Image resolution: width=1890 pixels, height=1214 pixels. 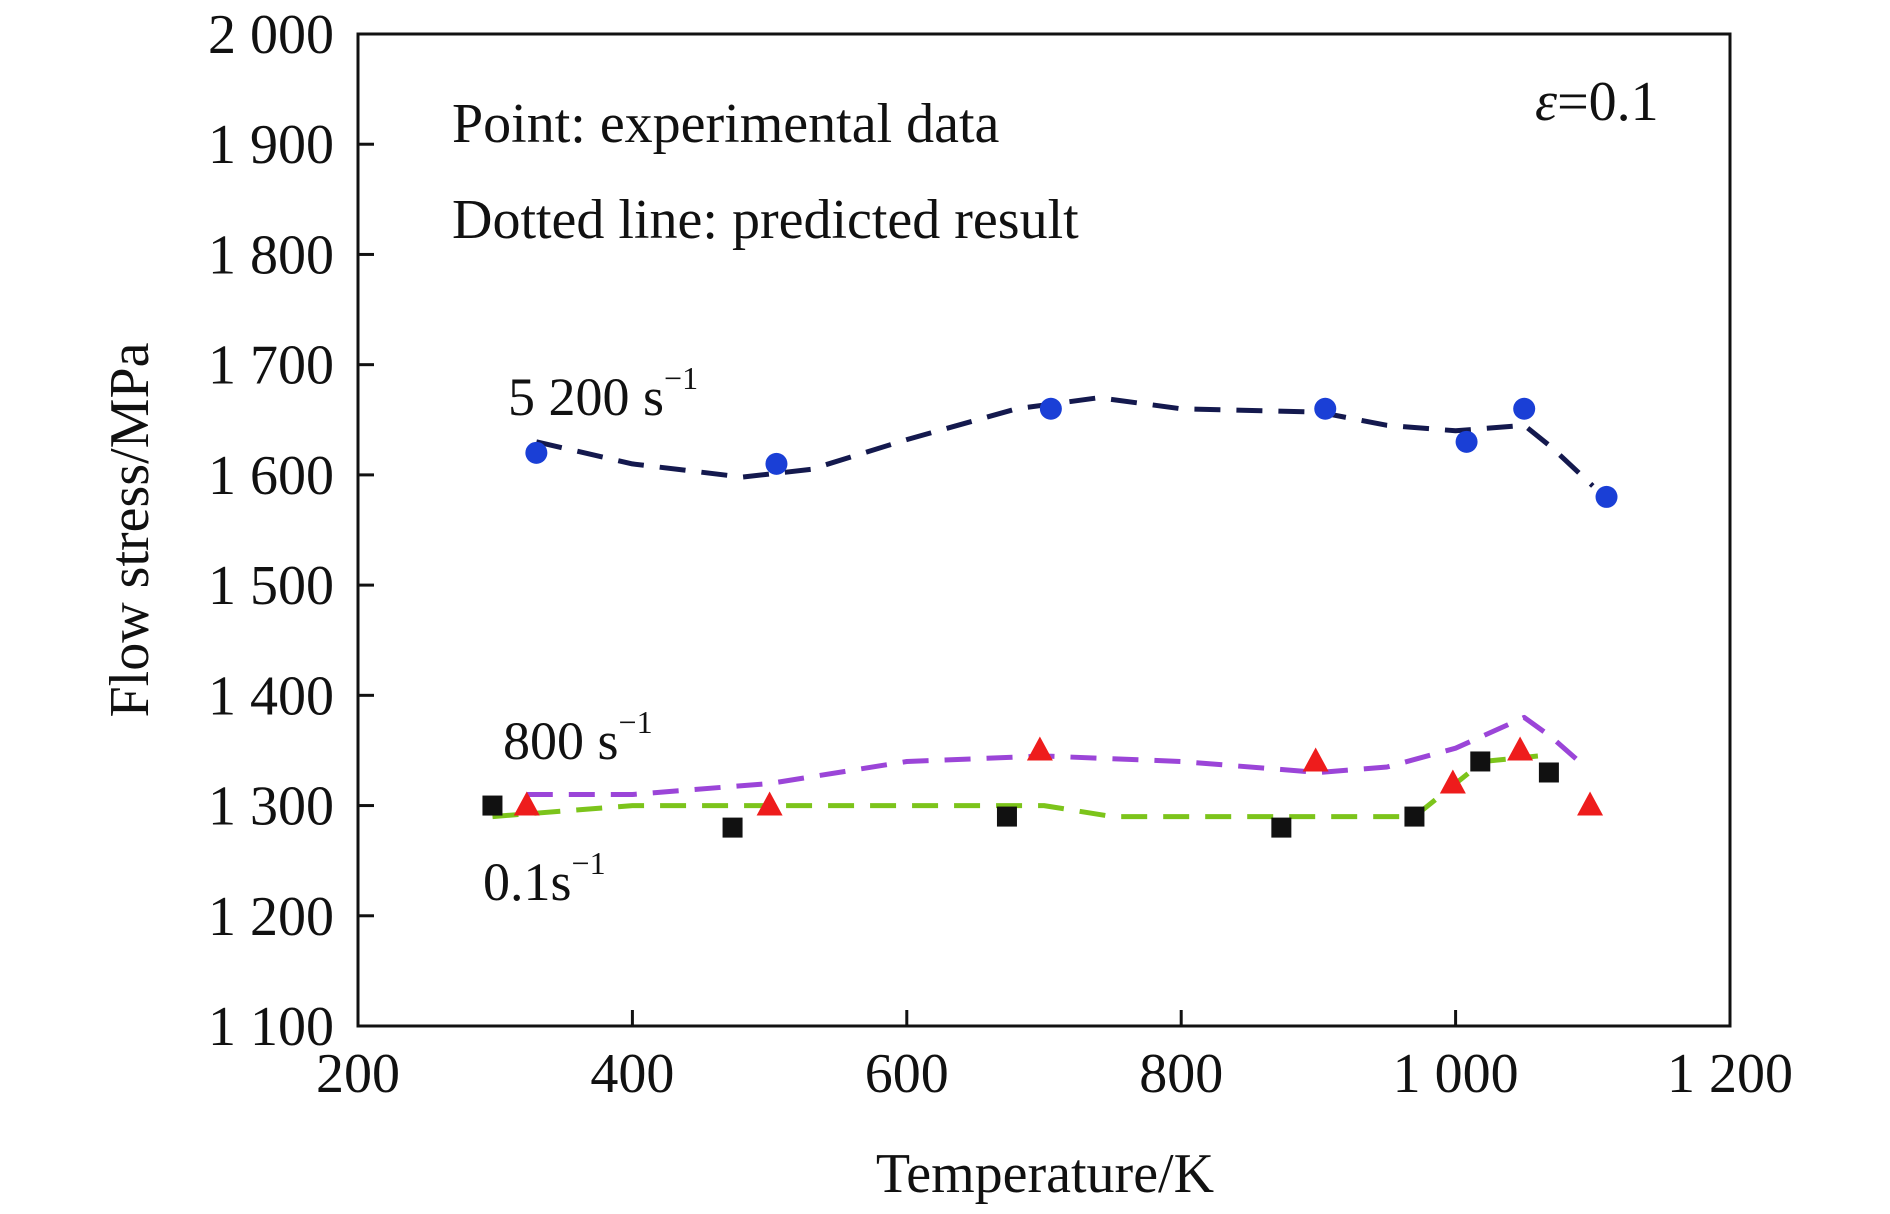 I want to click on x-axis-ticks: 200 400 600 800 1 000 1 200, so click(x=1054, y=1057).